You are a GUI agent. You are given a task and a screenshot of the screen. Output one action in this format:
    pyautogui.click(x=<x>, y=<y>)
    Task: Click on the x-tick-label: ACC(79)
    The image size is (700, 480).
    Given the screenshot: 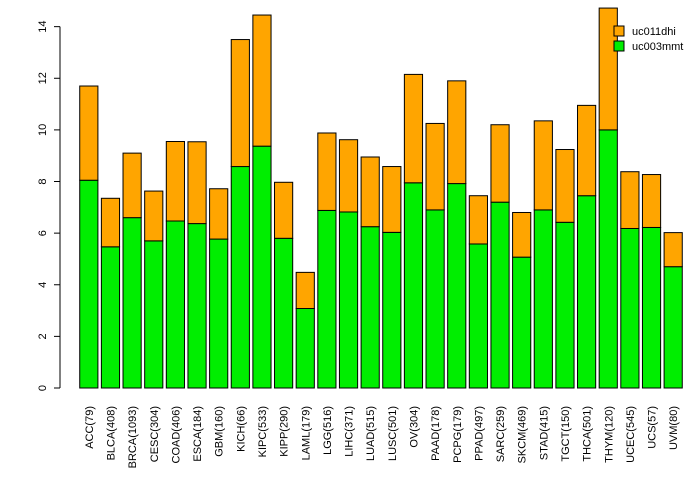 What is the action you would take?
    pyautogui.click(x=90, y=427)
    